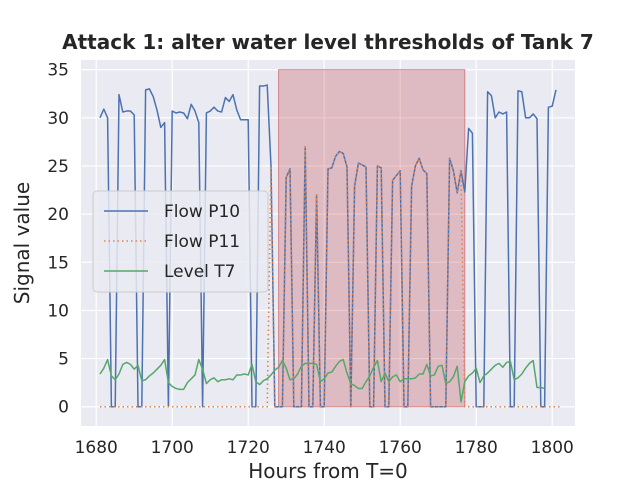 The image size is (640, 480). I want to click on y-tick-label: 20, so click(58, 215).